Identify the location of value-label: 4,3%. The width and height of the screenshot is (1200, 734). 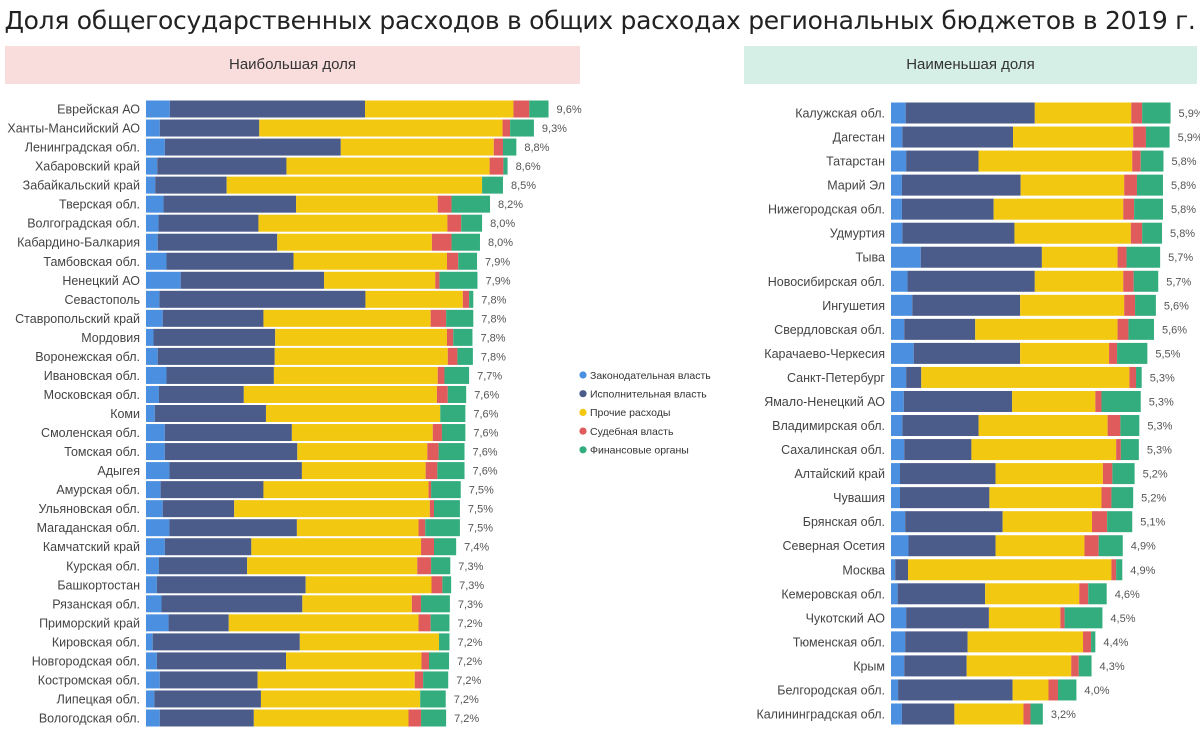
(1112, 667).